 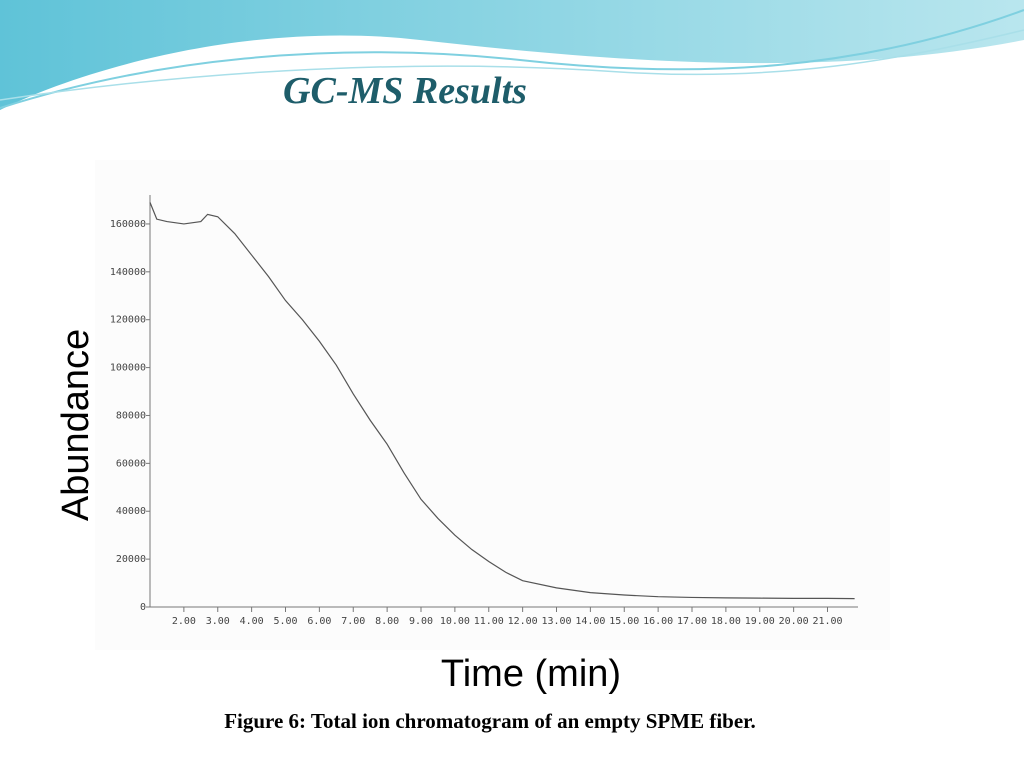 I want to click on x-tick-label: 21.00, so click(x=827, y=621).